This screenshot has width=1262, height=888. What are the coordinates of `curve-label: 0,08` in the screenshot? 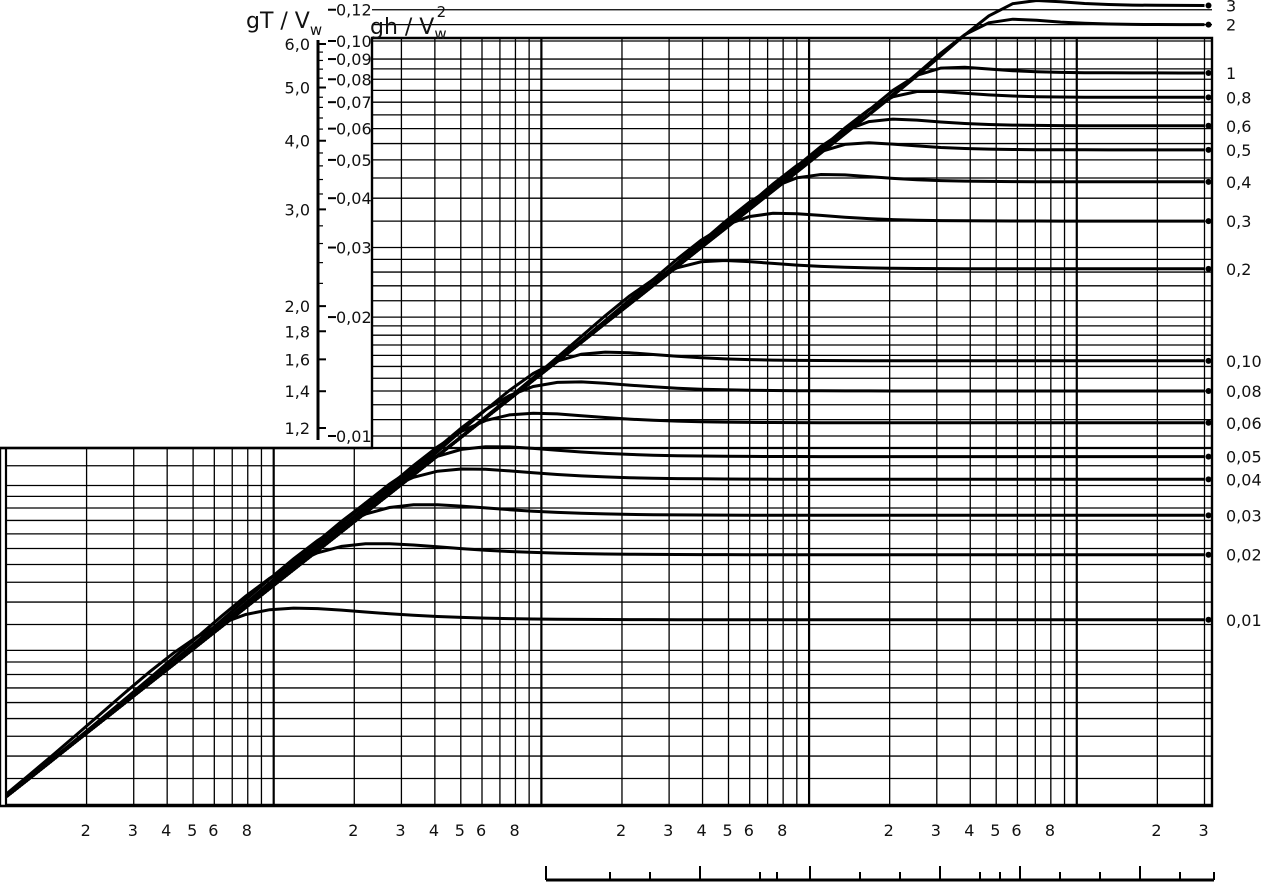 It's located at (1244, 391).